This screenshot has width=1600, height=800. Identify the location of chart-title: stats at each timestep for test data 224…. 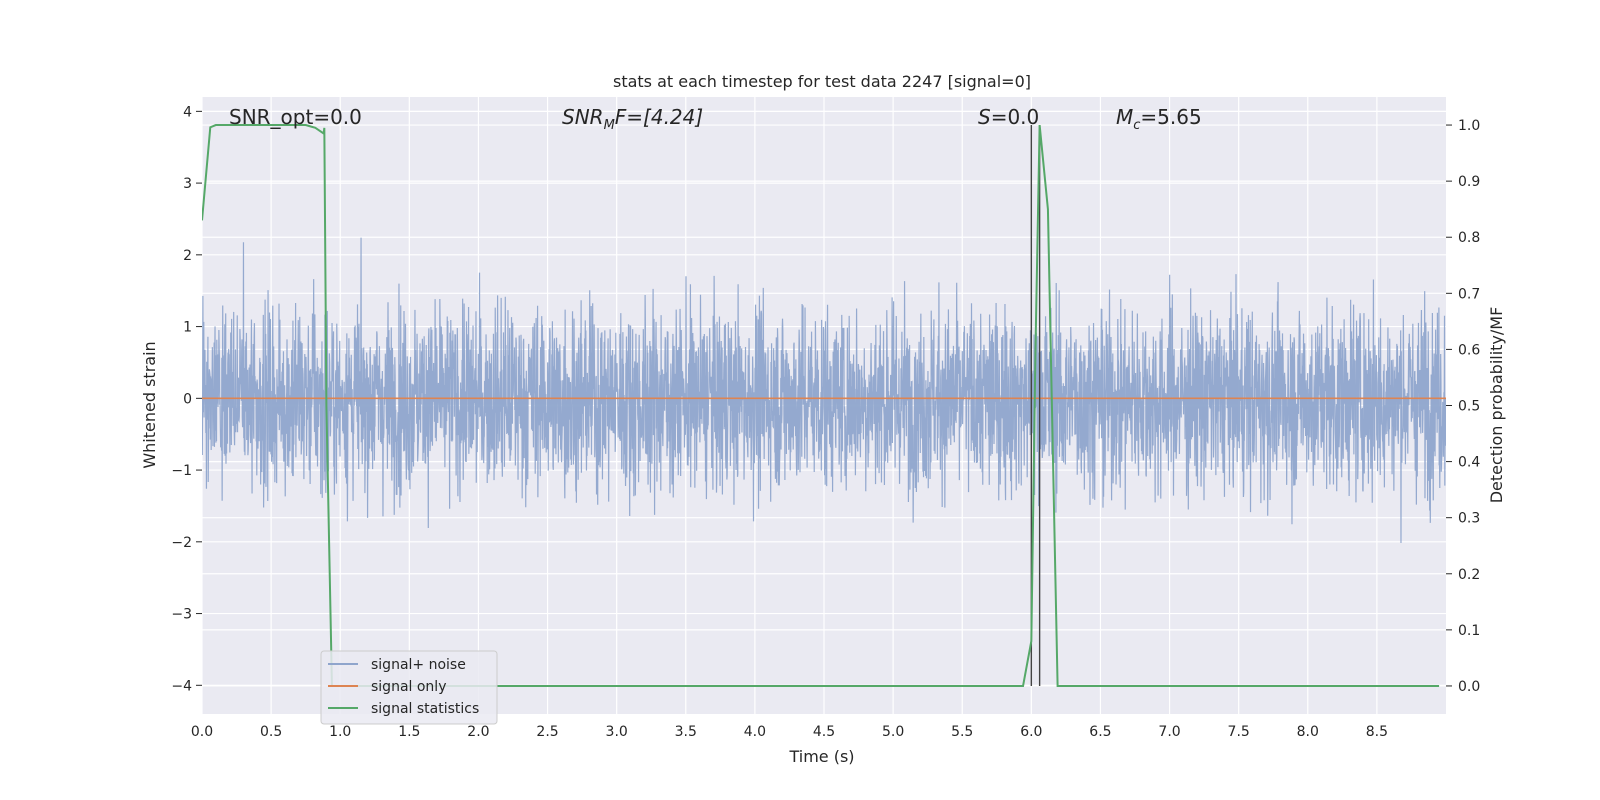
(822, 81).